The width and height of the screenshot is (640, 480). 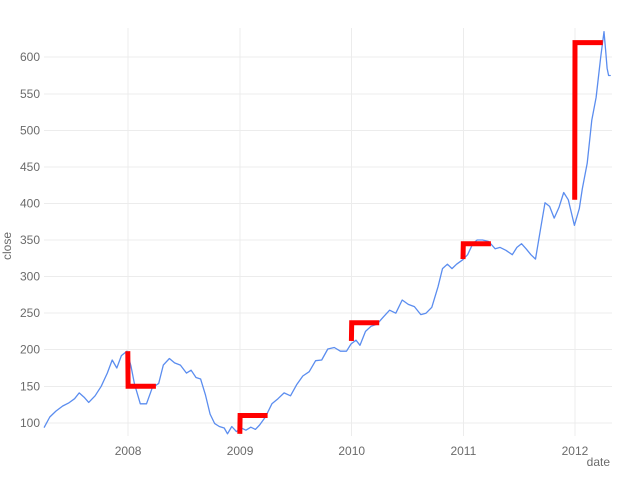 What do you see at coordinates (30, 277) in the screenshot?
I see `y-tick-label: 300` at bounding box center [30, 277].